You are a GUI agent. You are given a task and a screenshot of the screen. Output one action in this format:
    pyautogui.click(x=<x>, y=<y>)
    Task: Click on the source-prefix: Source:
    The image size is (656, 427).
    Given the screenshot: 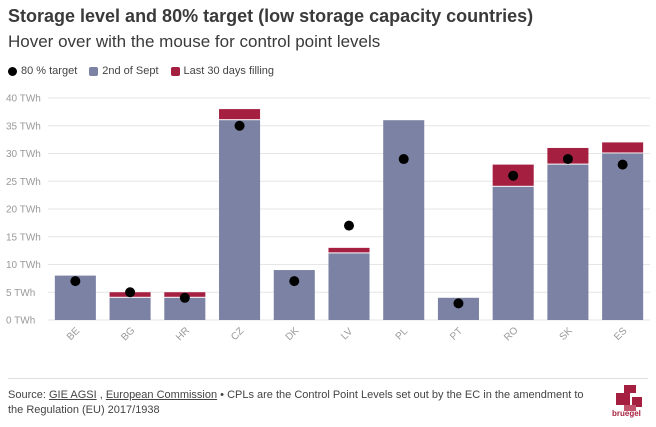 What is the action you would take?
    pyautogui.click(x=28, y=395)
    